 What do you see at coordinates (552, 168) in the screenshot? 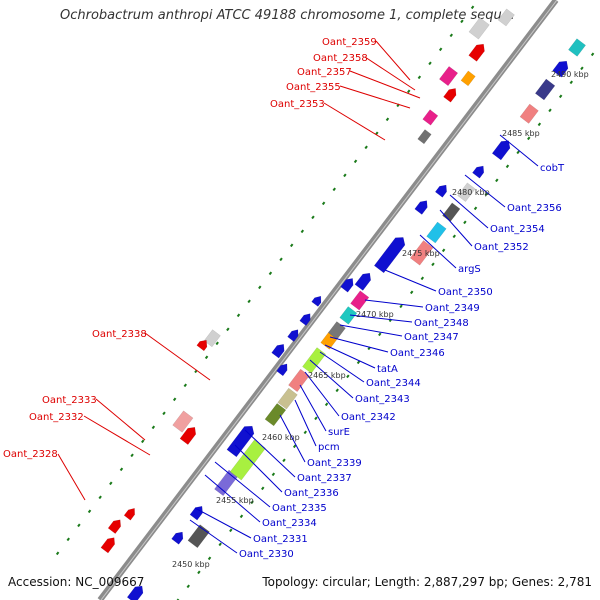
I see `gene-label-cobt: cobT` at bounding box center [552, 168].